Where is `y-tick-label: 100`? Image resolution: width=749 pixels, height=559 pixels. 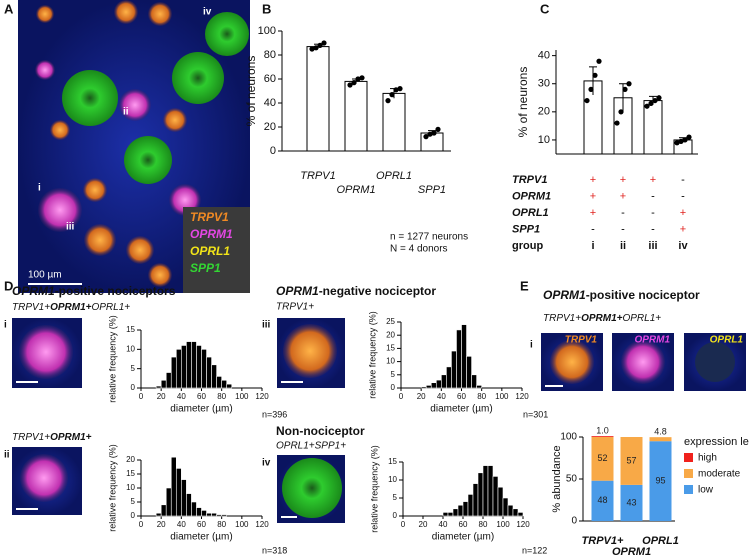
y-tick-label: 100 is located at coordinates (568, 437).